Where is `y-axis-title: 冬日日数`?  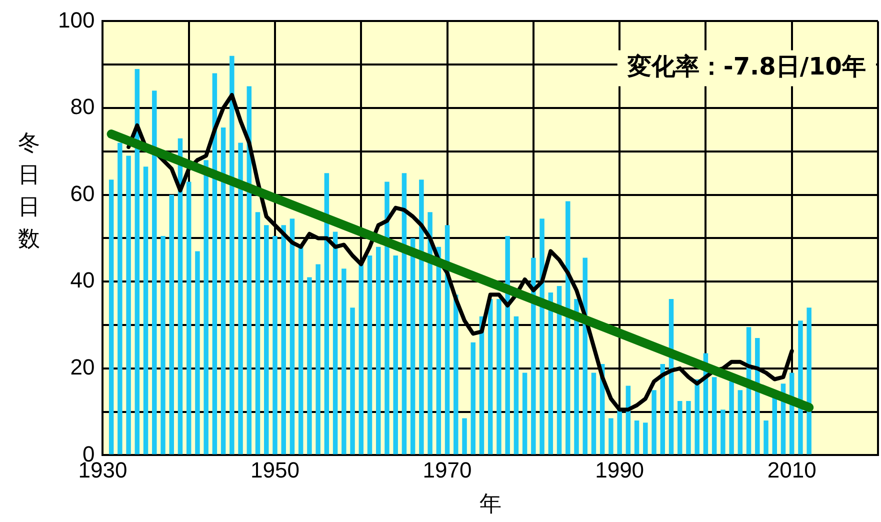
y-axis-title: 冬日日数 is located at coordinates (29, 192).